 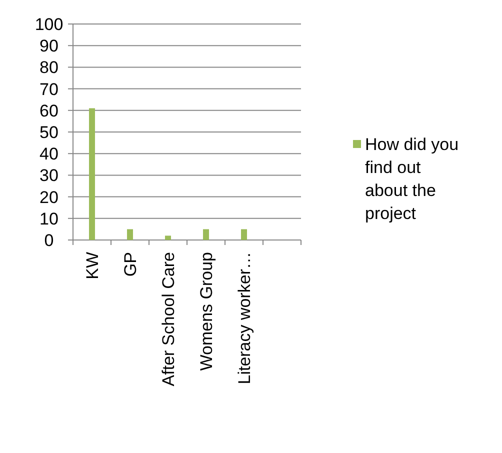 What do you see at coordinates (49, 218) in the screenshot?
I see `y-tick-label: 10` at bounding box center [49, 218].